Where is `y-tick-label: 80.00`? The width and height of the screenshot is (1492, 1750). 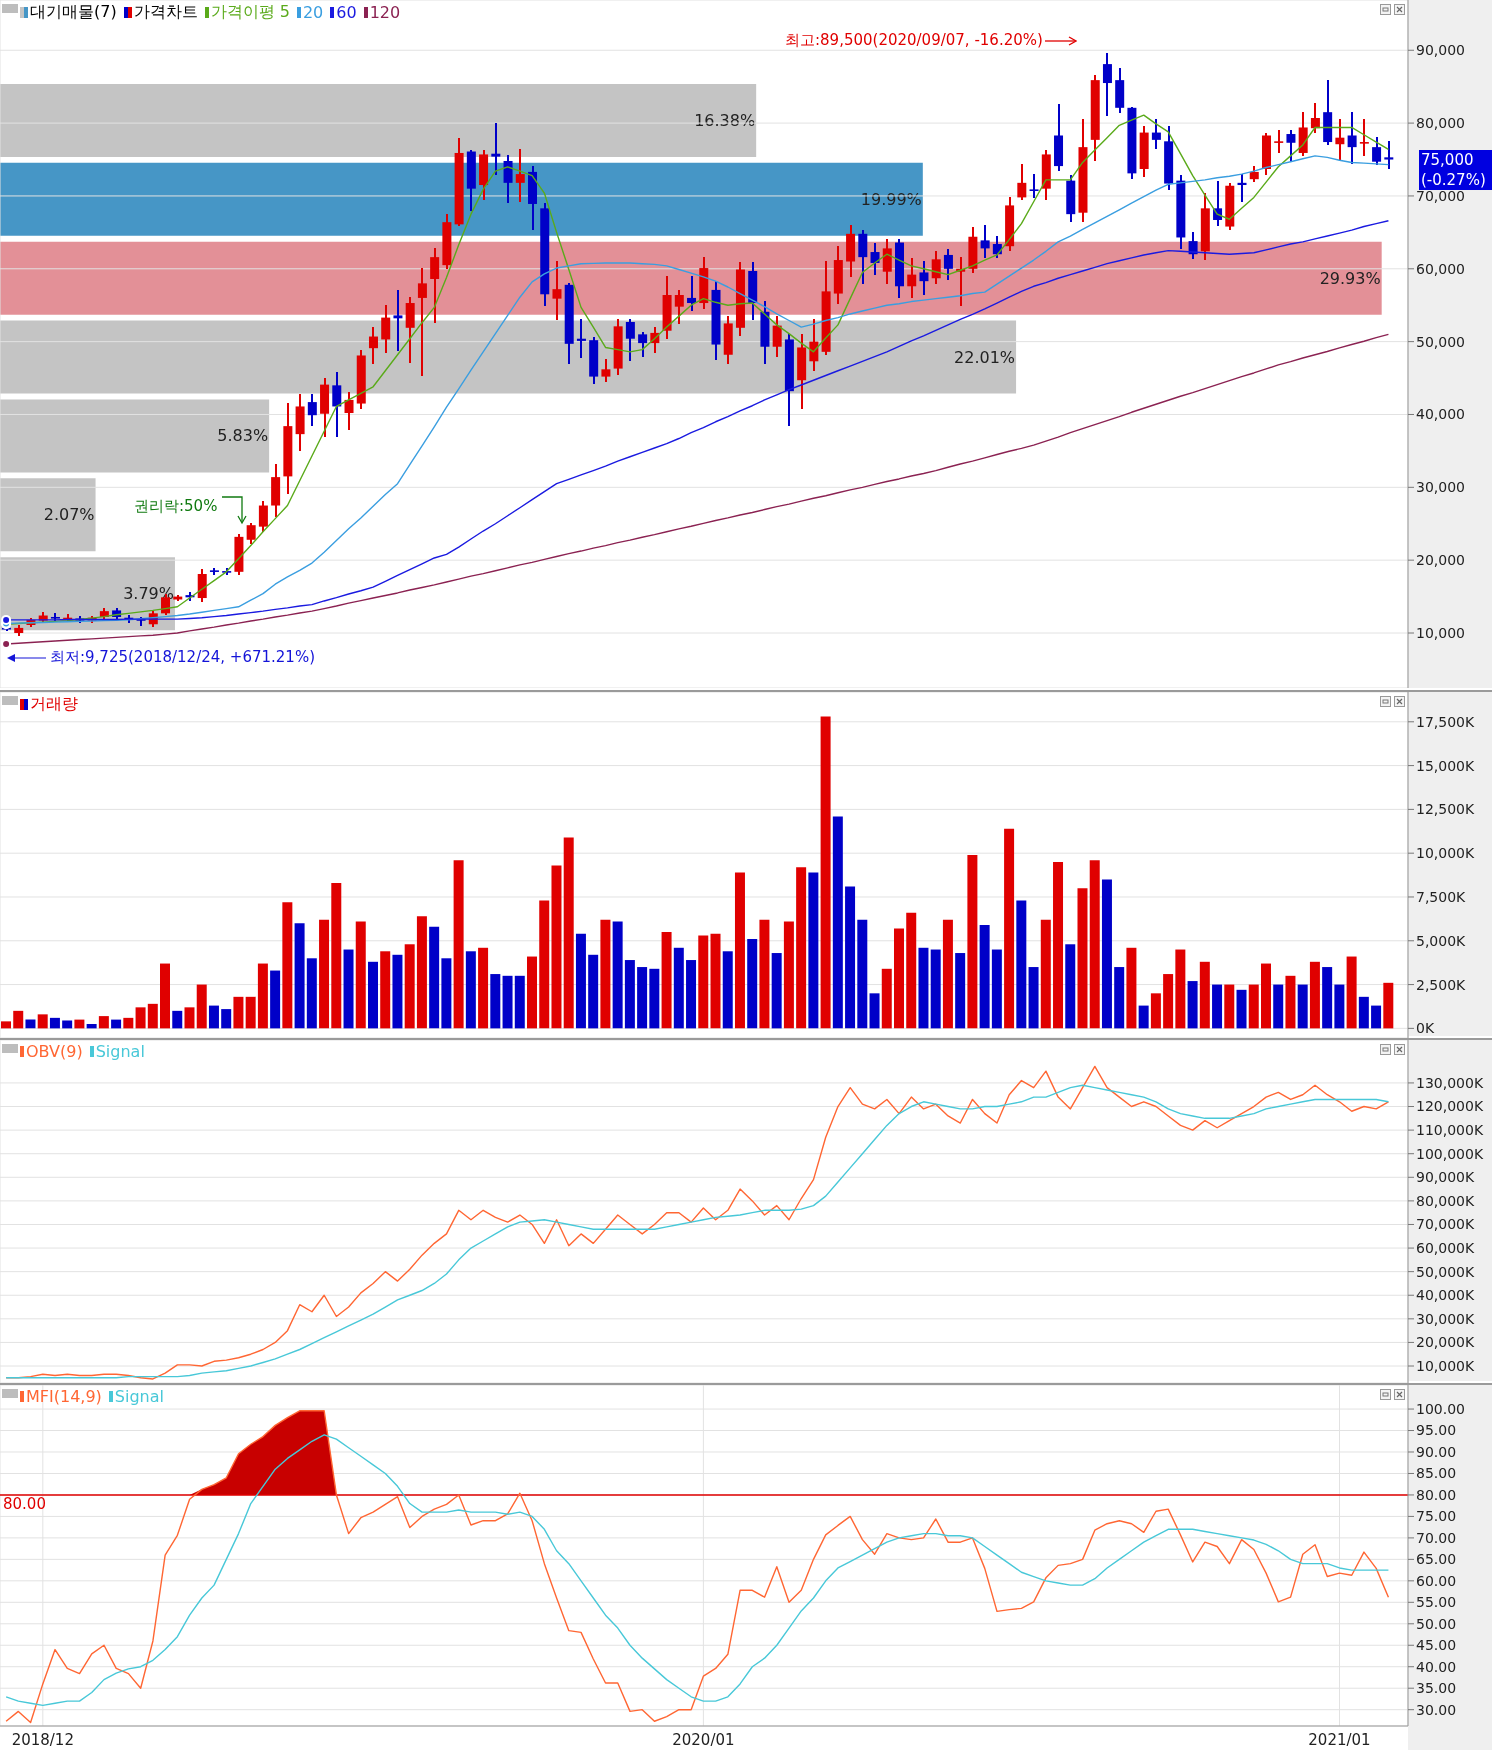 y-tick-label: 80.00 is located at coordinates (1436, 1494).